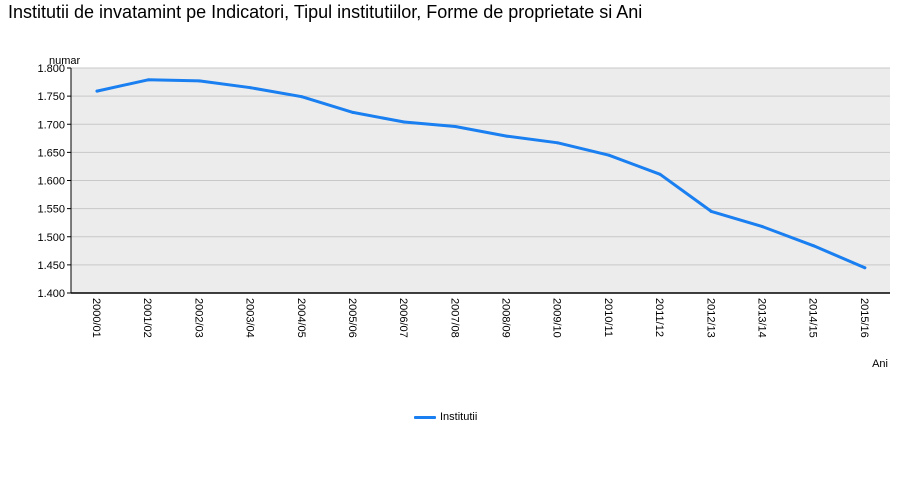 The height and width of the screenshot is (500, 900). I want to click on x-tick-label: 2007/08, so click(454, 318).